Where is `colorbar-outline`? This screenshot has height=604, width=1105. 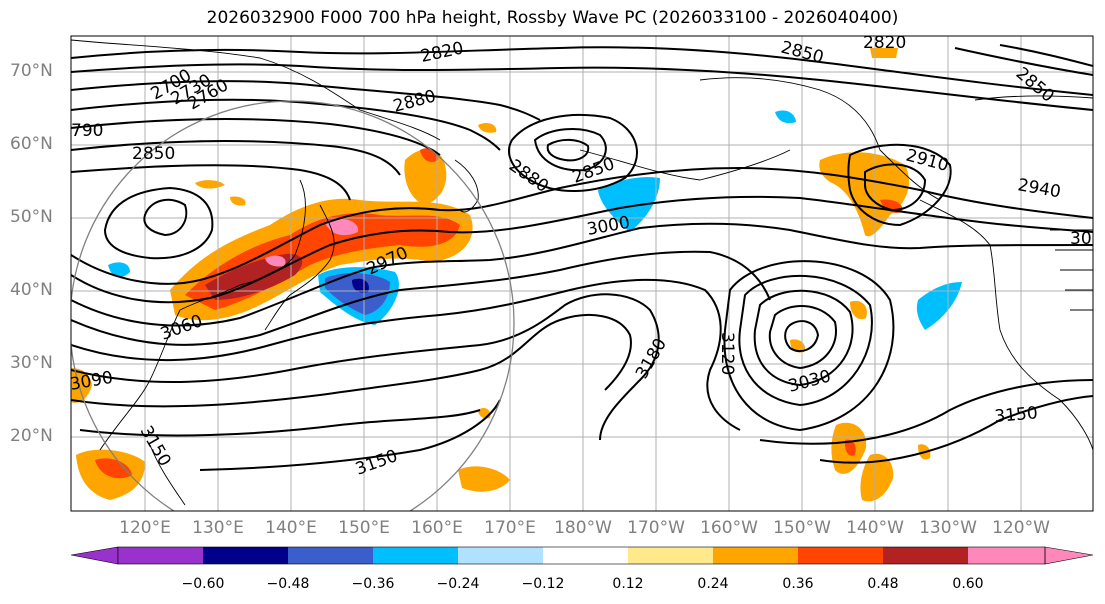 colorbar-outline is located at coordinates (581, 555).